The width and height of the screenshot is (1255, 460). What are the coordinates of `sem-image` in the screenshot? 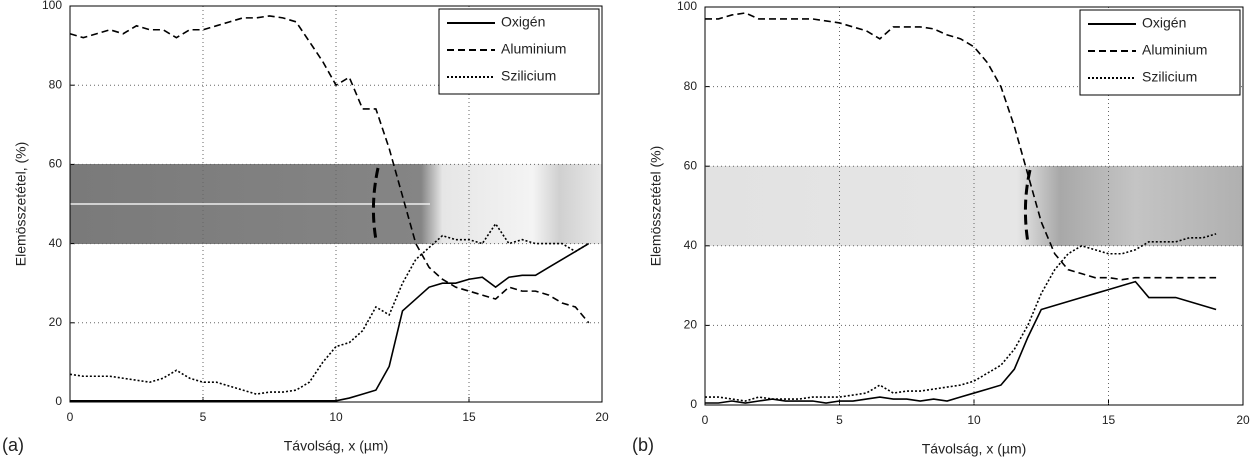 It's located at (974, 206).